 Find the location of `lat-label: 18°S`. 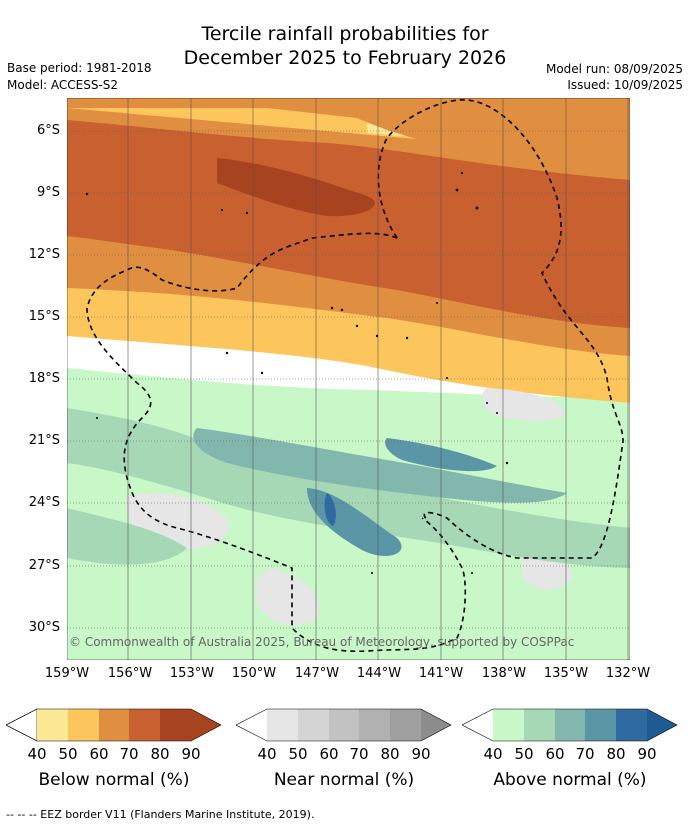

lat-label: 18°S is located at coordinates (44, 378).